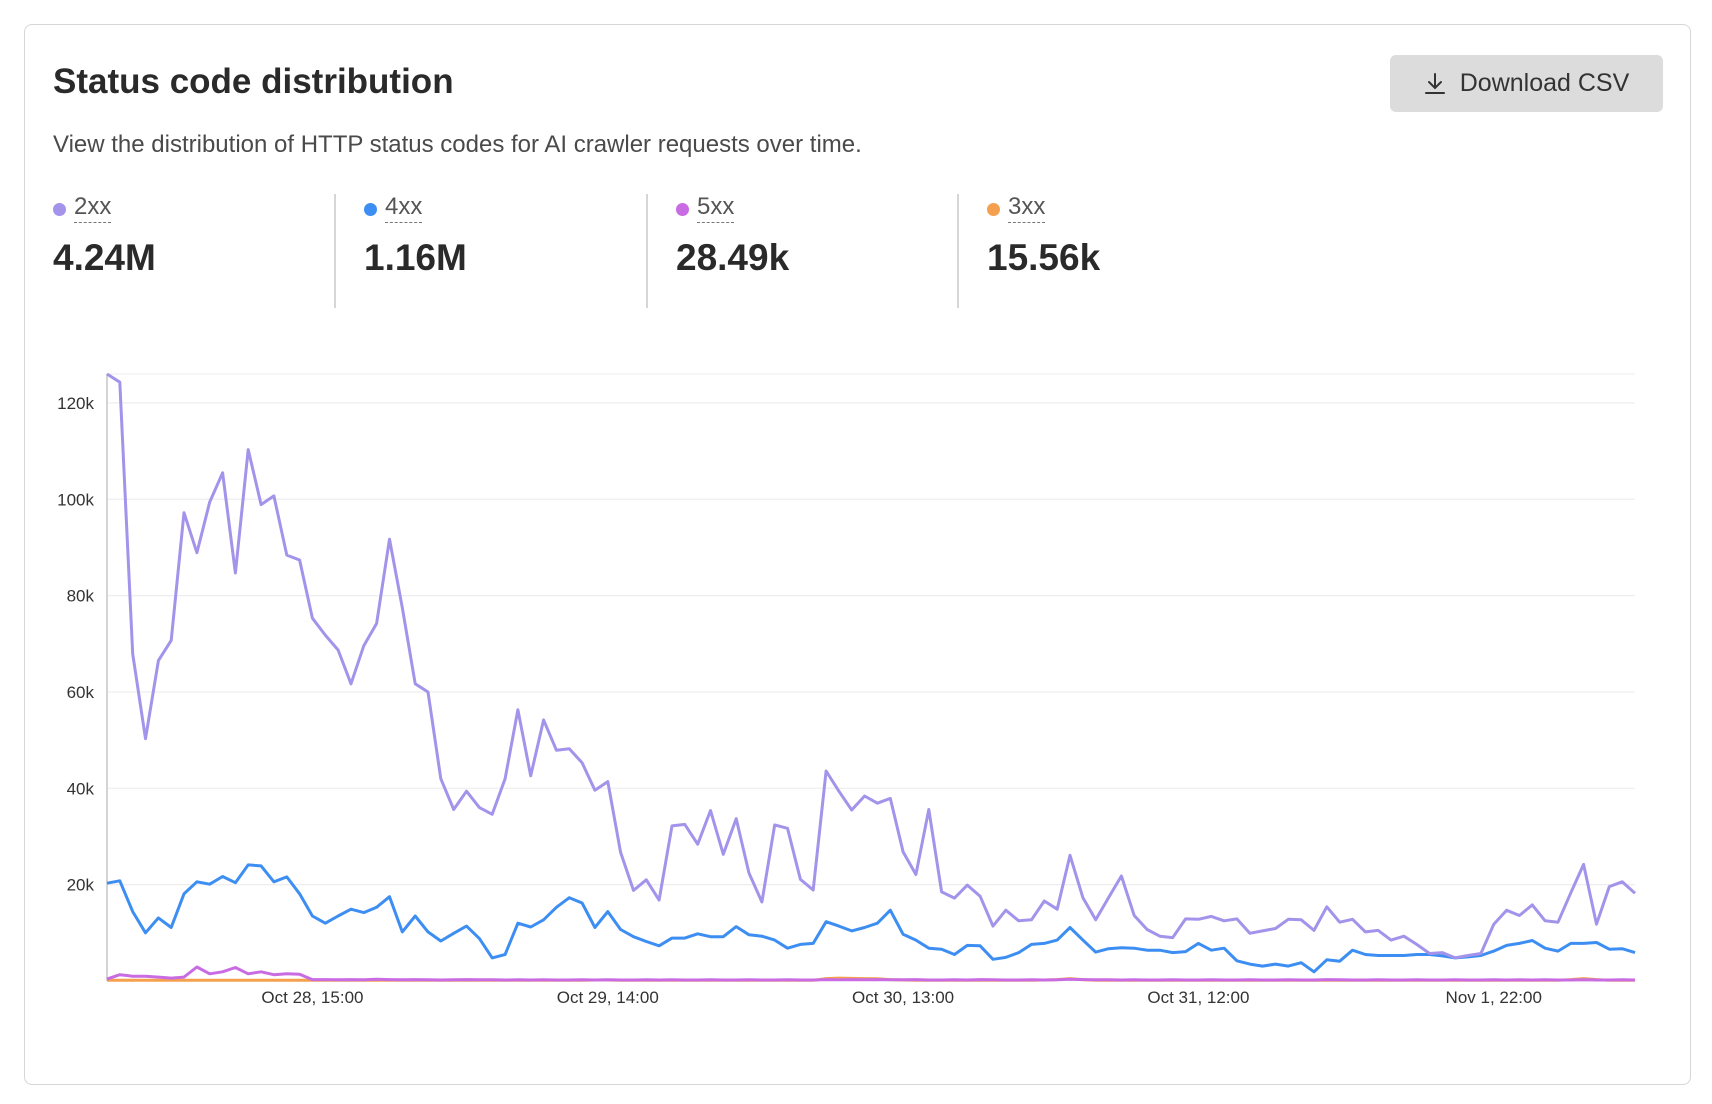 The image size is (1712, 1104). I want to click on legend-dot-5xx, so click(682, 209).